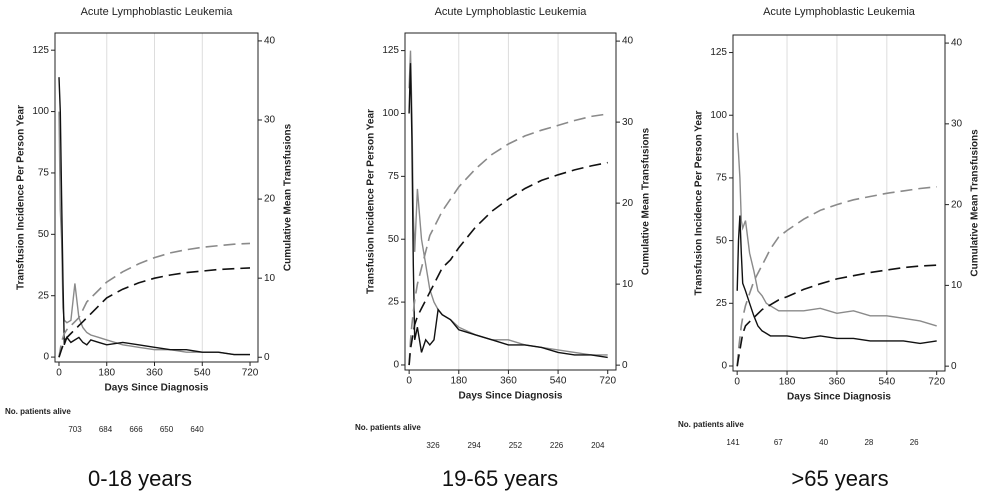  I want to click on at-risk-count: 67, so click(778, 442).